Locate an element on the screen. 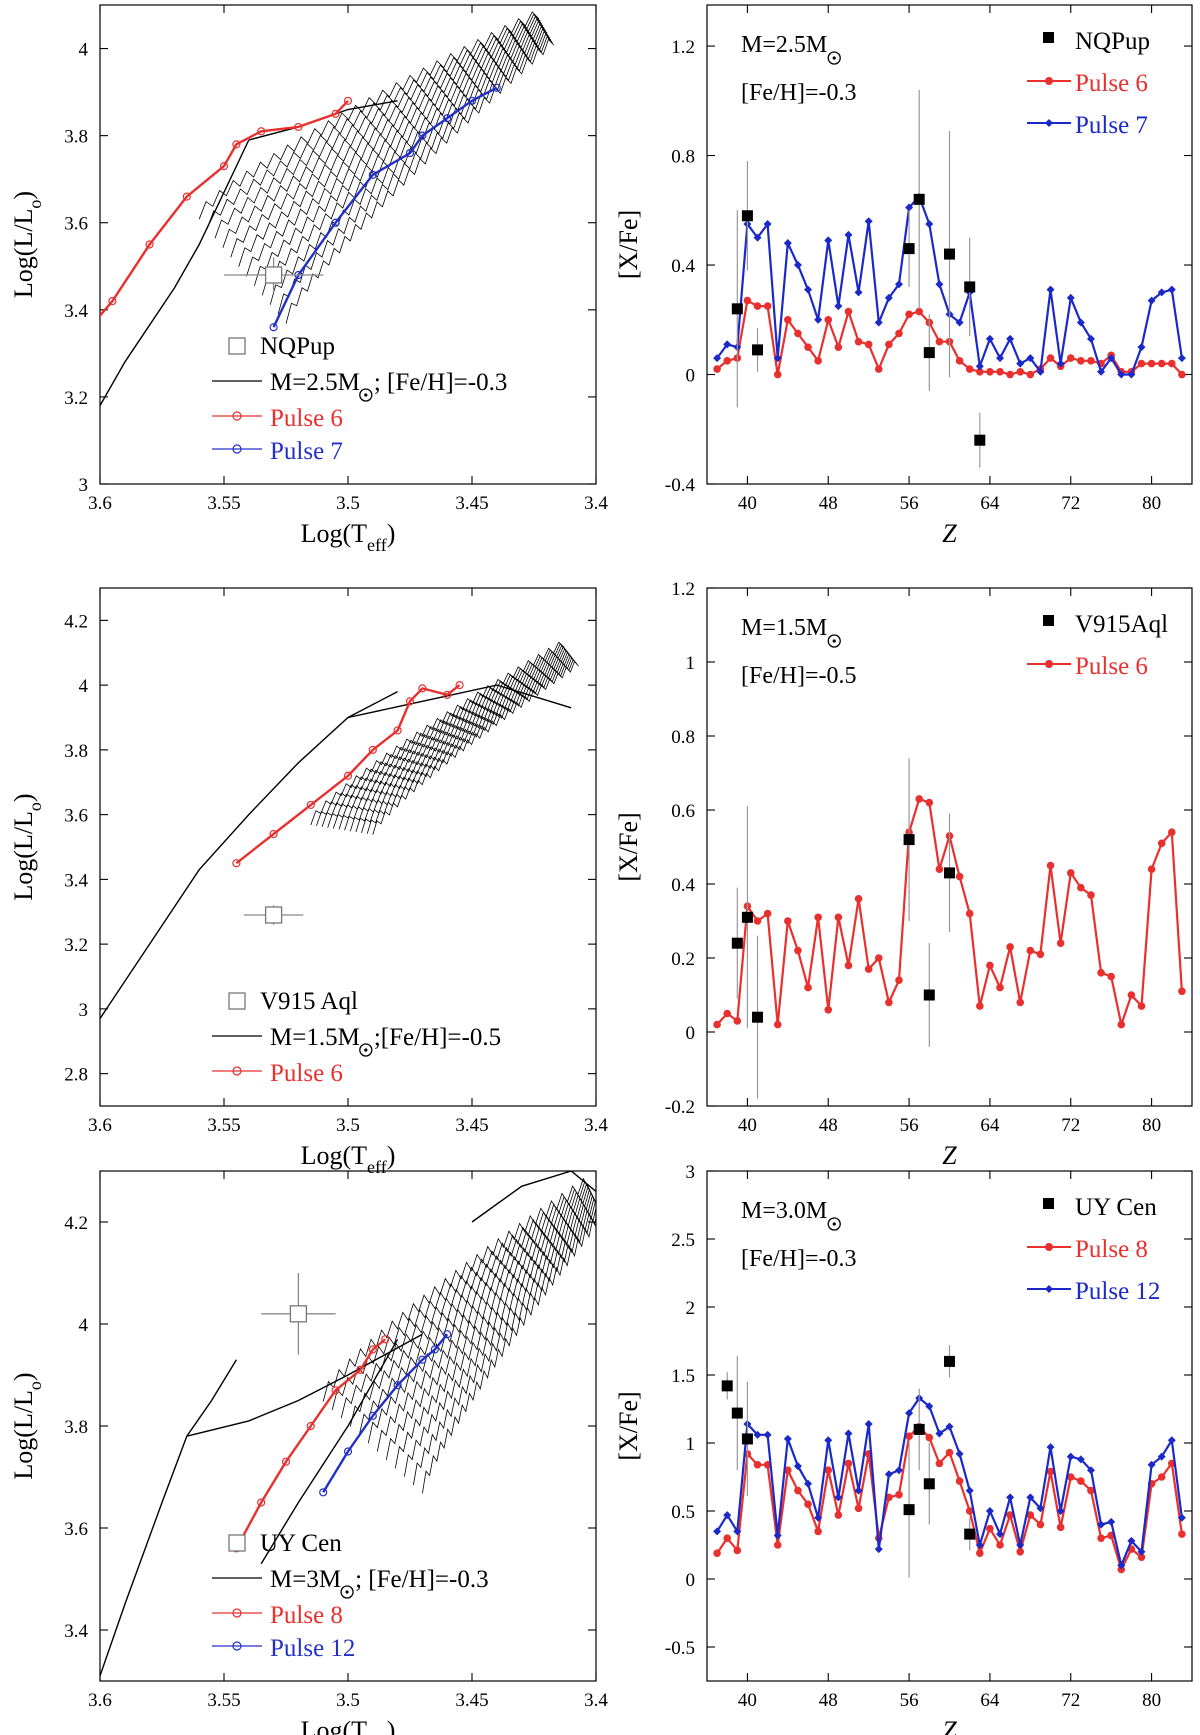 The width and height of the screenshot is (1200, 1735). legend: V915 Aql M=1.5M ;[Fe/H]=-0.5 Pulse 6 is located at coordinates (356, 1037).